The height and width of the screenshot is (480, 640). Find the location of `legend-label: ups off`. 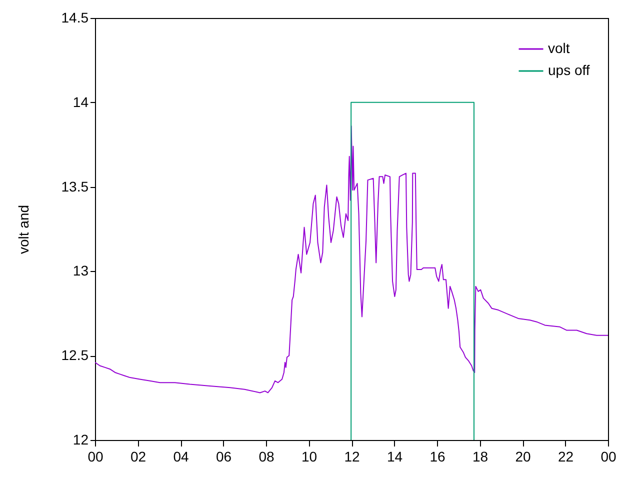

legend-label: ups off is located at coordinates (569, 70).